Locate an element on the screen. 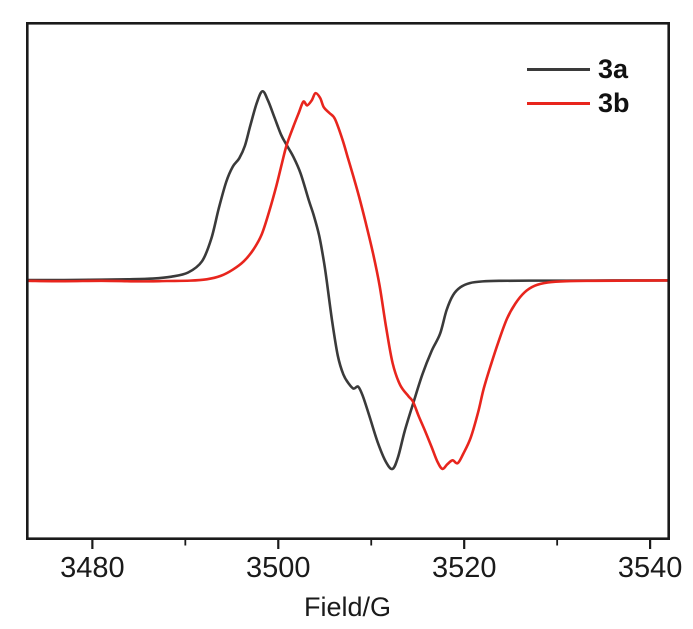  legend-line-sample-3a is located at coordinates (558, 69).